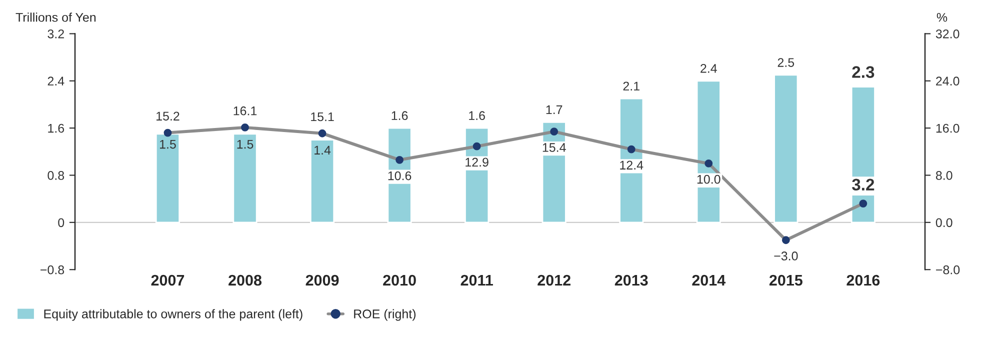  What do you see at coordinates (948, 34) in the screenshot?
I see `y2-tick-label: 32.0` at bounding box center [948, 34].